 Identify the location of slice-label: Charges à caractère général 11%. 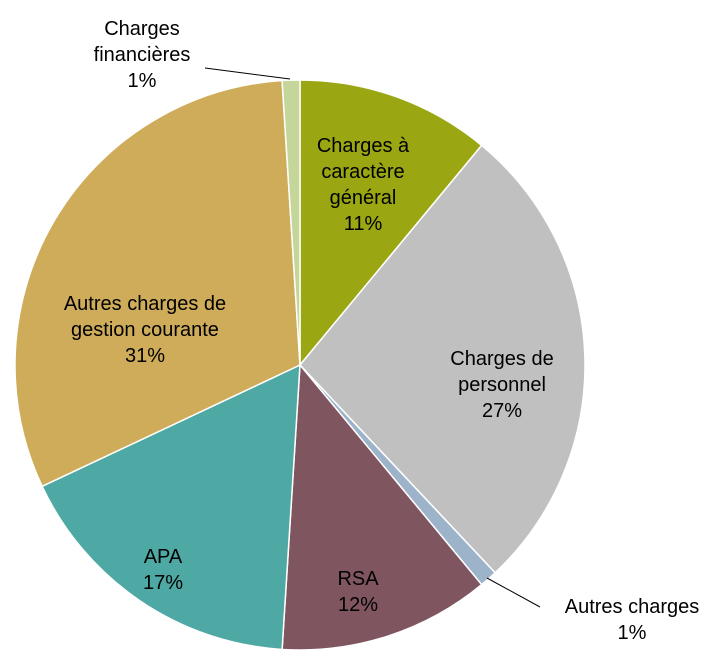
(363, 185).